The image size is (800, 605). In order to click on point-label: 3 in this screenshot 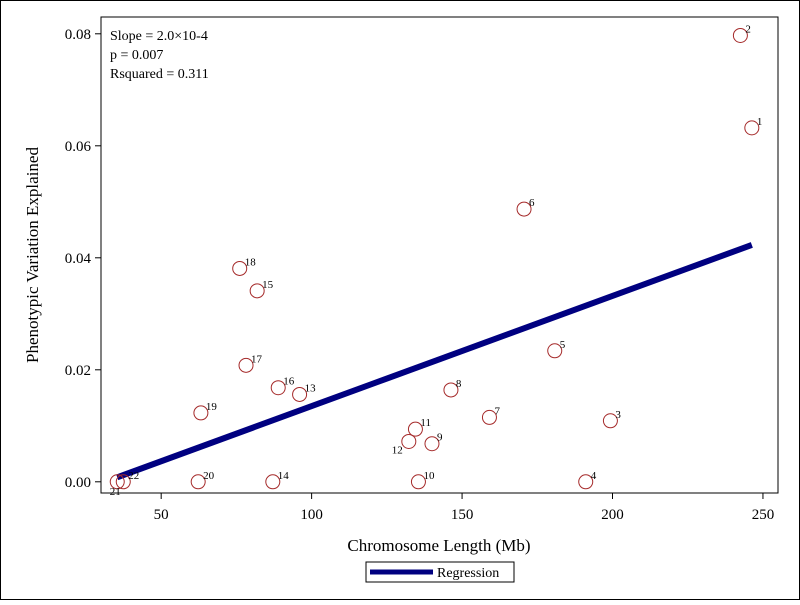, I will do `click(618, 415)`.